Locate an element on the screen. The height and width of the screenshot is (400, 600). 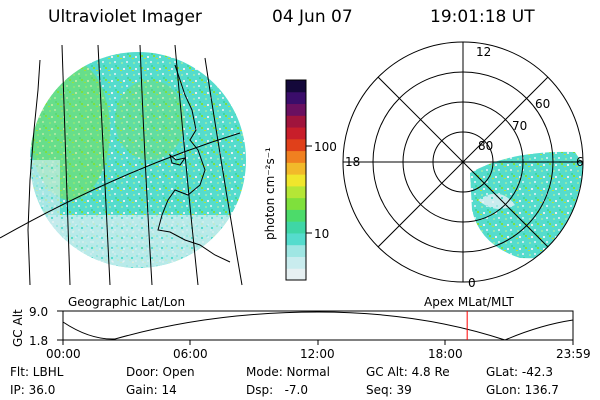
status-glon: GLon: 136.7 is located at coordinates (522, 390).